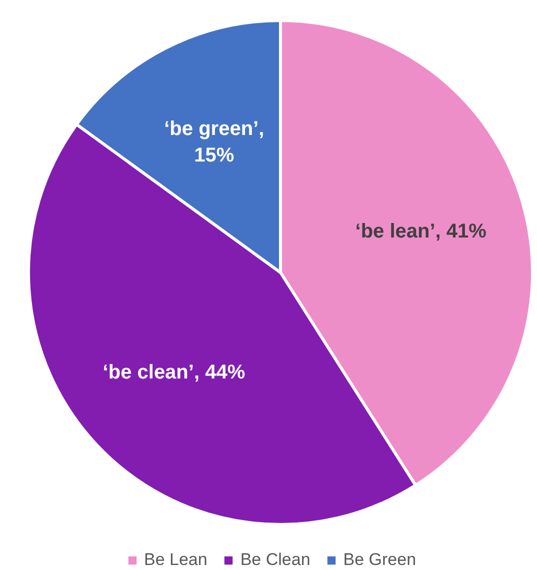  Describe the element at coordinates (275, 560) in the screenshot. I see `legend-label: Be Clean` at that location.